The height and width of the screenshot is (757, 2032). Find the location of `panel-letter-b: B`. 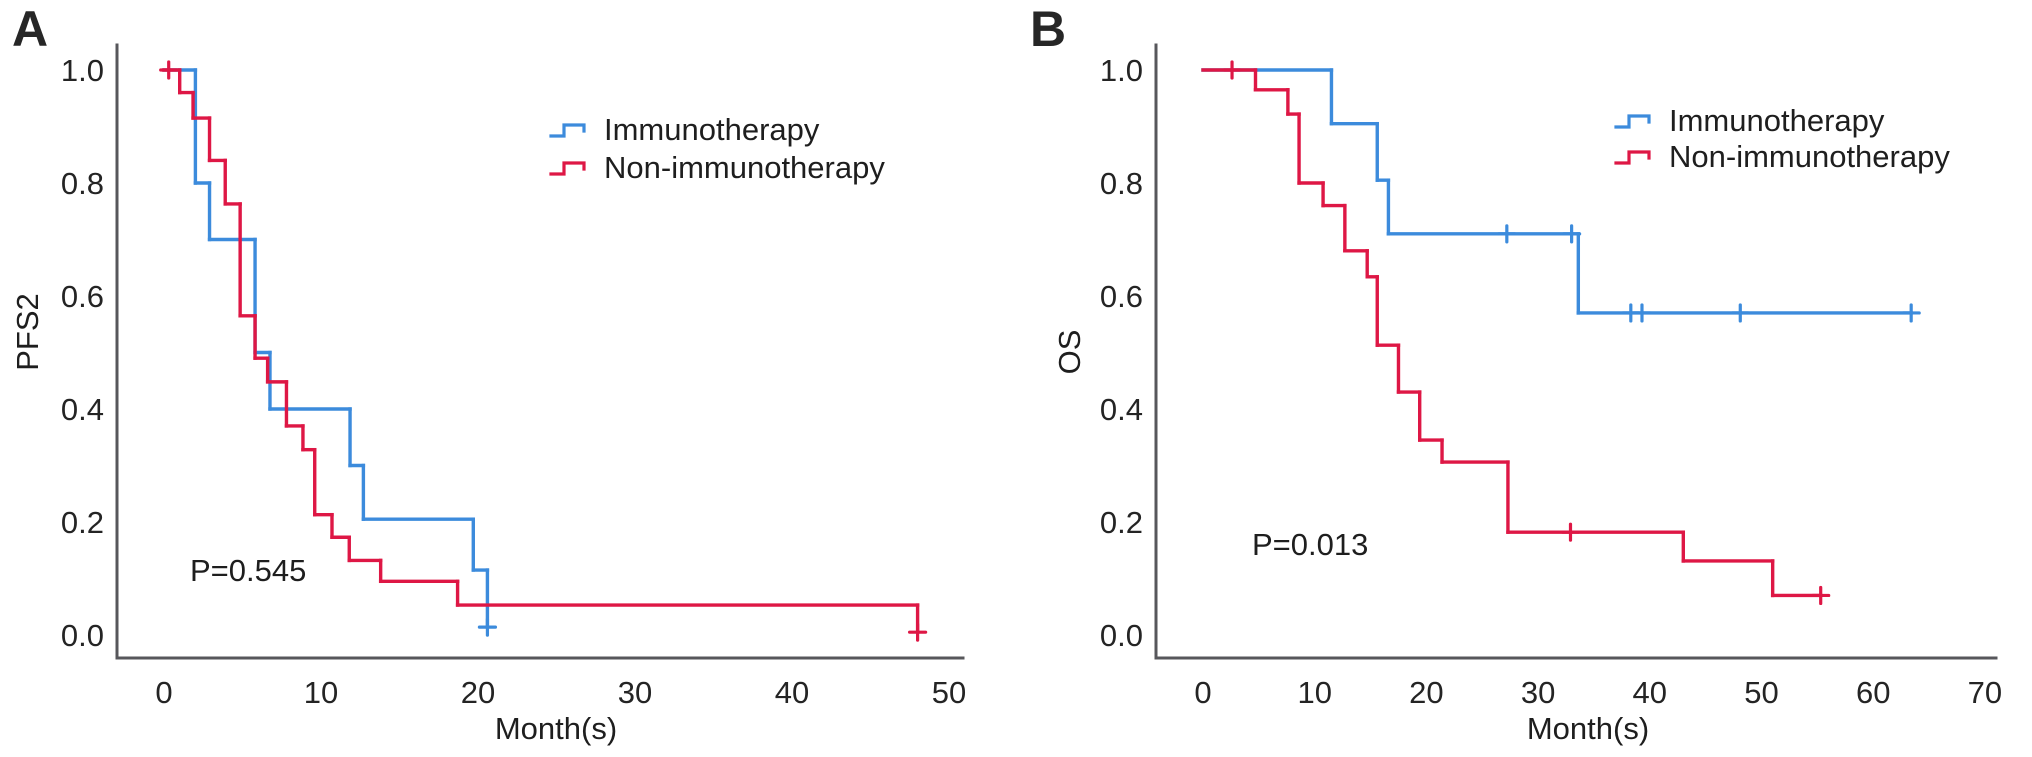

panel-letter-b: B is located at coordinates (1048, 29).